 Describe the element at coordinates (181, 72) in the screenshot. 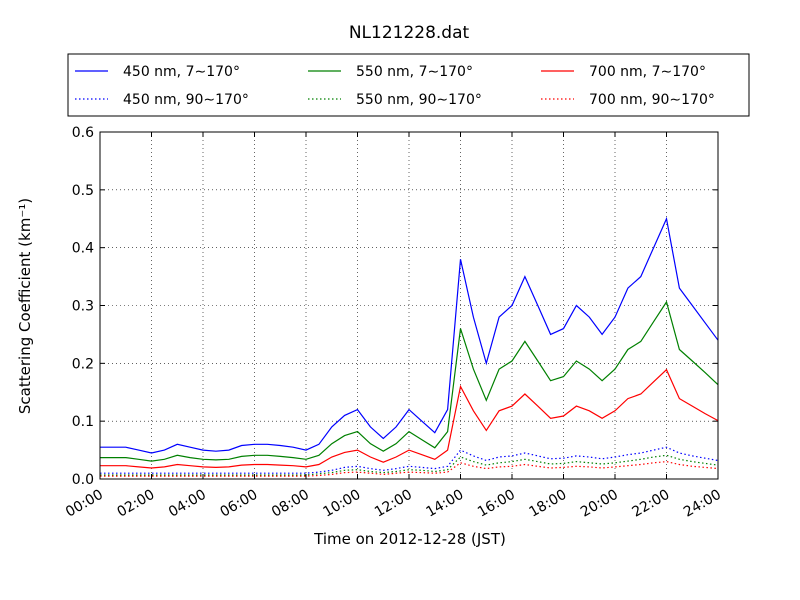

I see `legend-label: 450 nm, 7∼170°` at that location.